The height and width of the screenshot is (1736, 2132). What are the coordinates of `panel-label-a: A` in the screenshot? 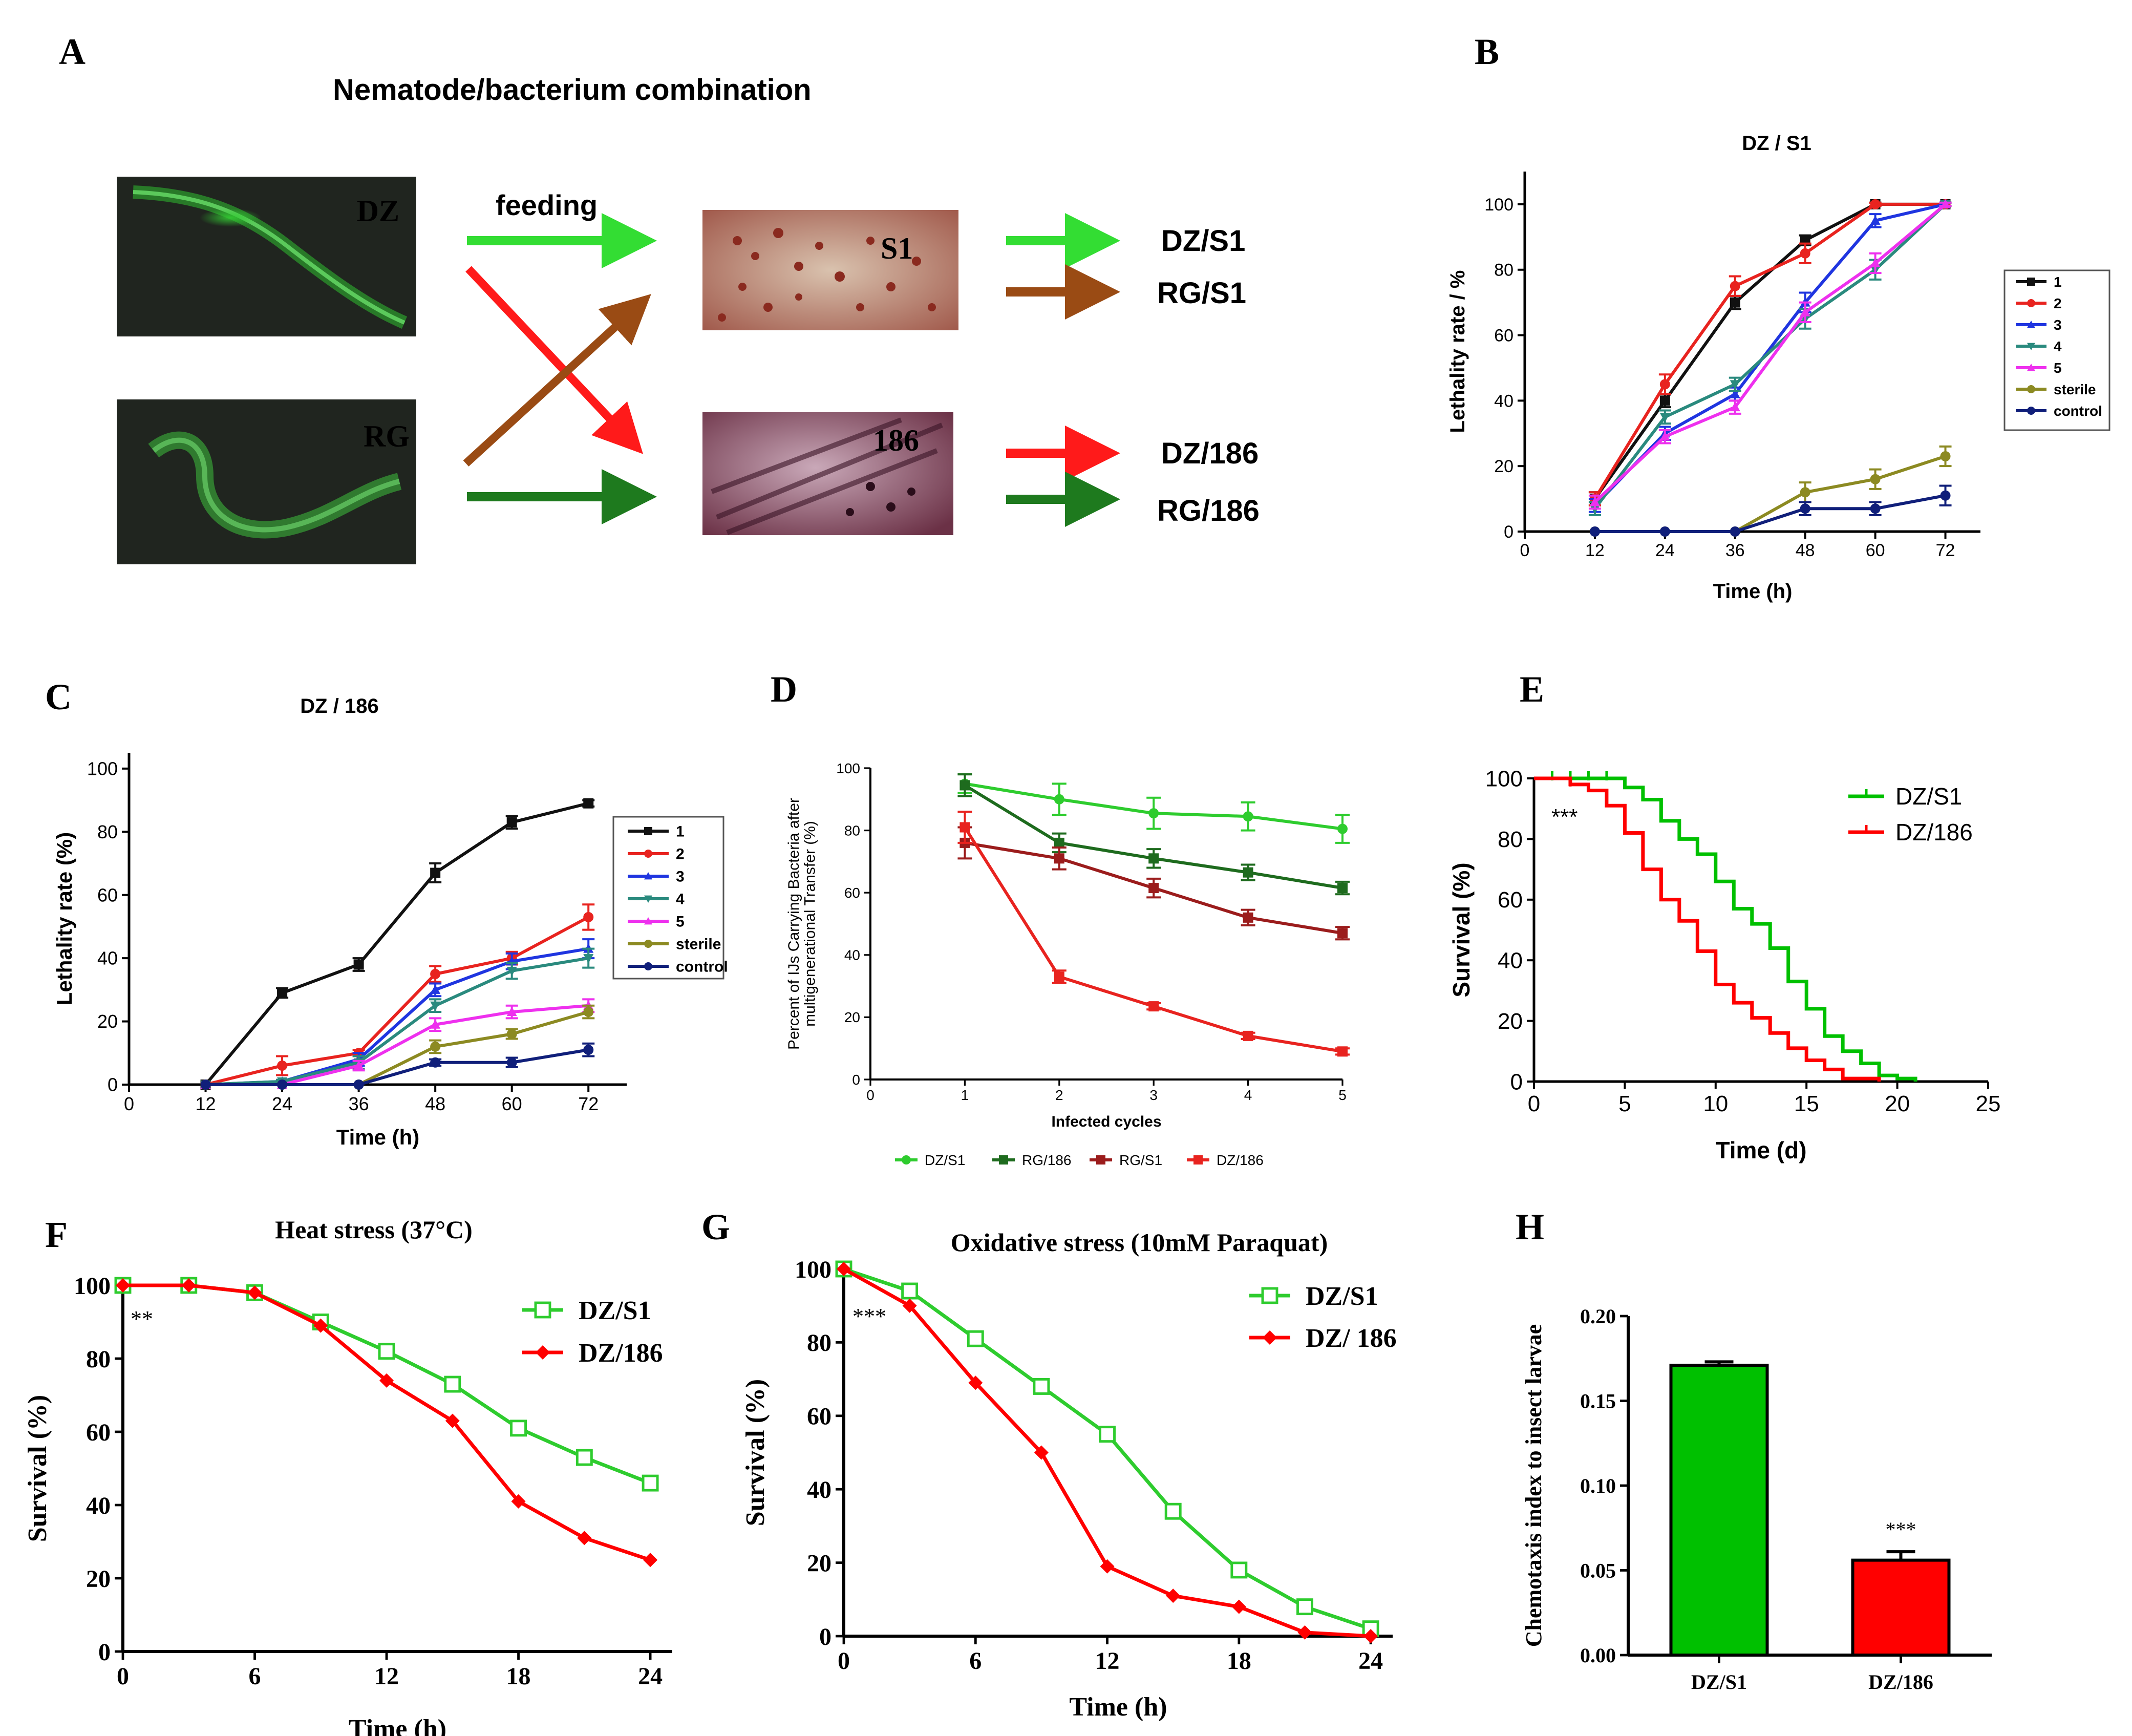 It's located at (72, 52).